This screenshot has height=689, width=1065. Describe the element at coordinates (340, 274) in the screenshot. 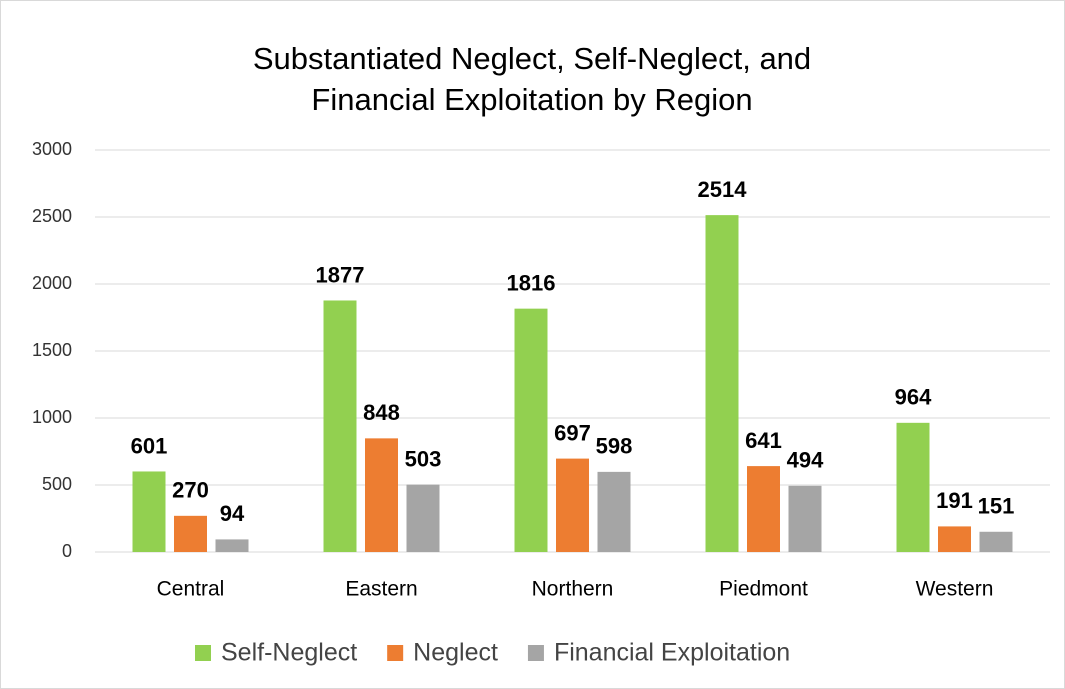

I see `data-label: 1877` at that location.